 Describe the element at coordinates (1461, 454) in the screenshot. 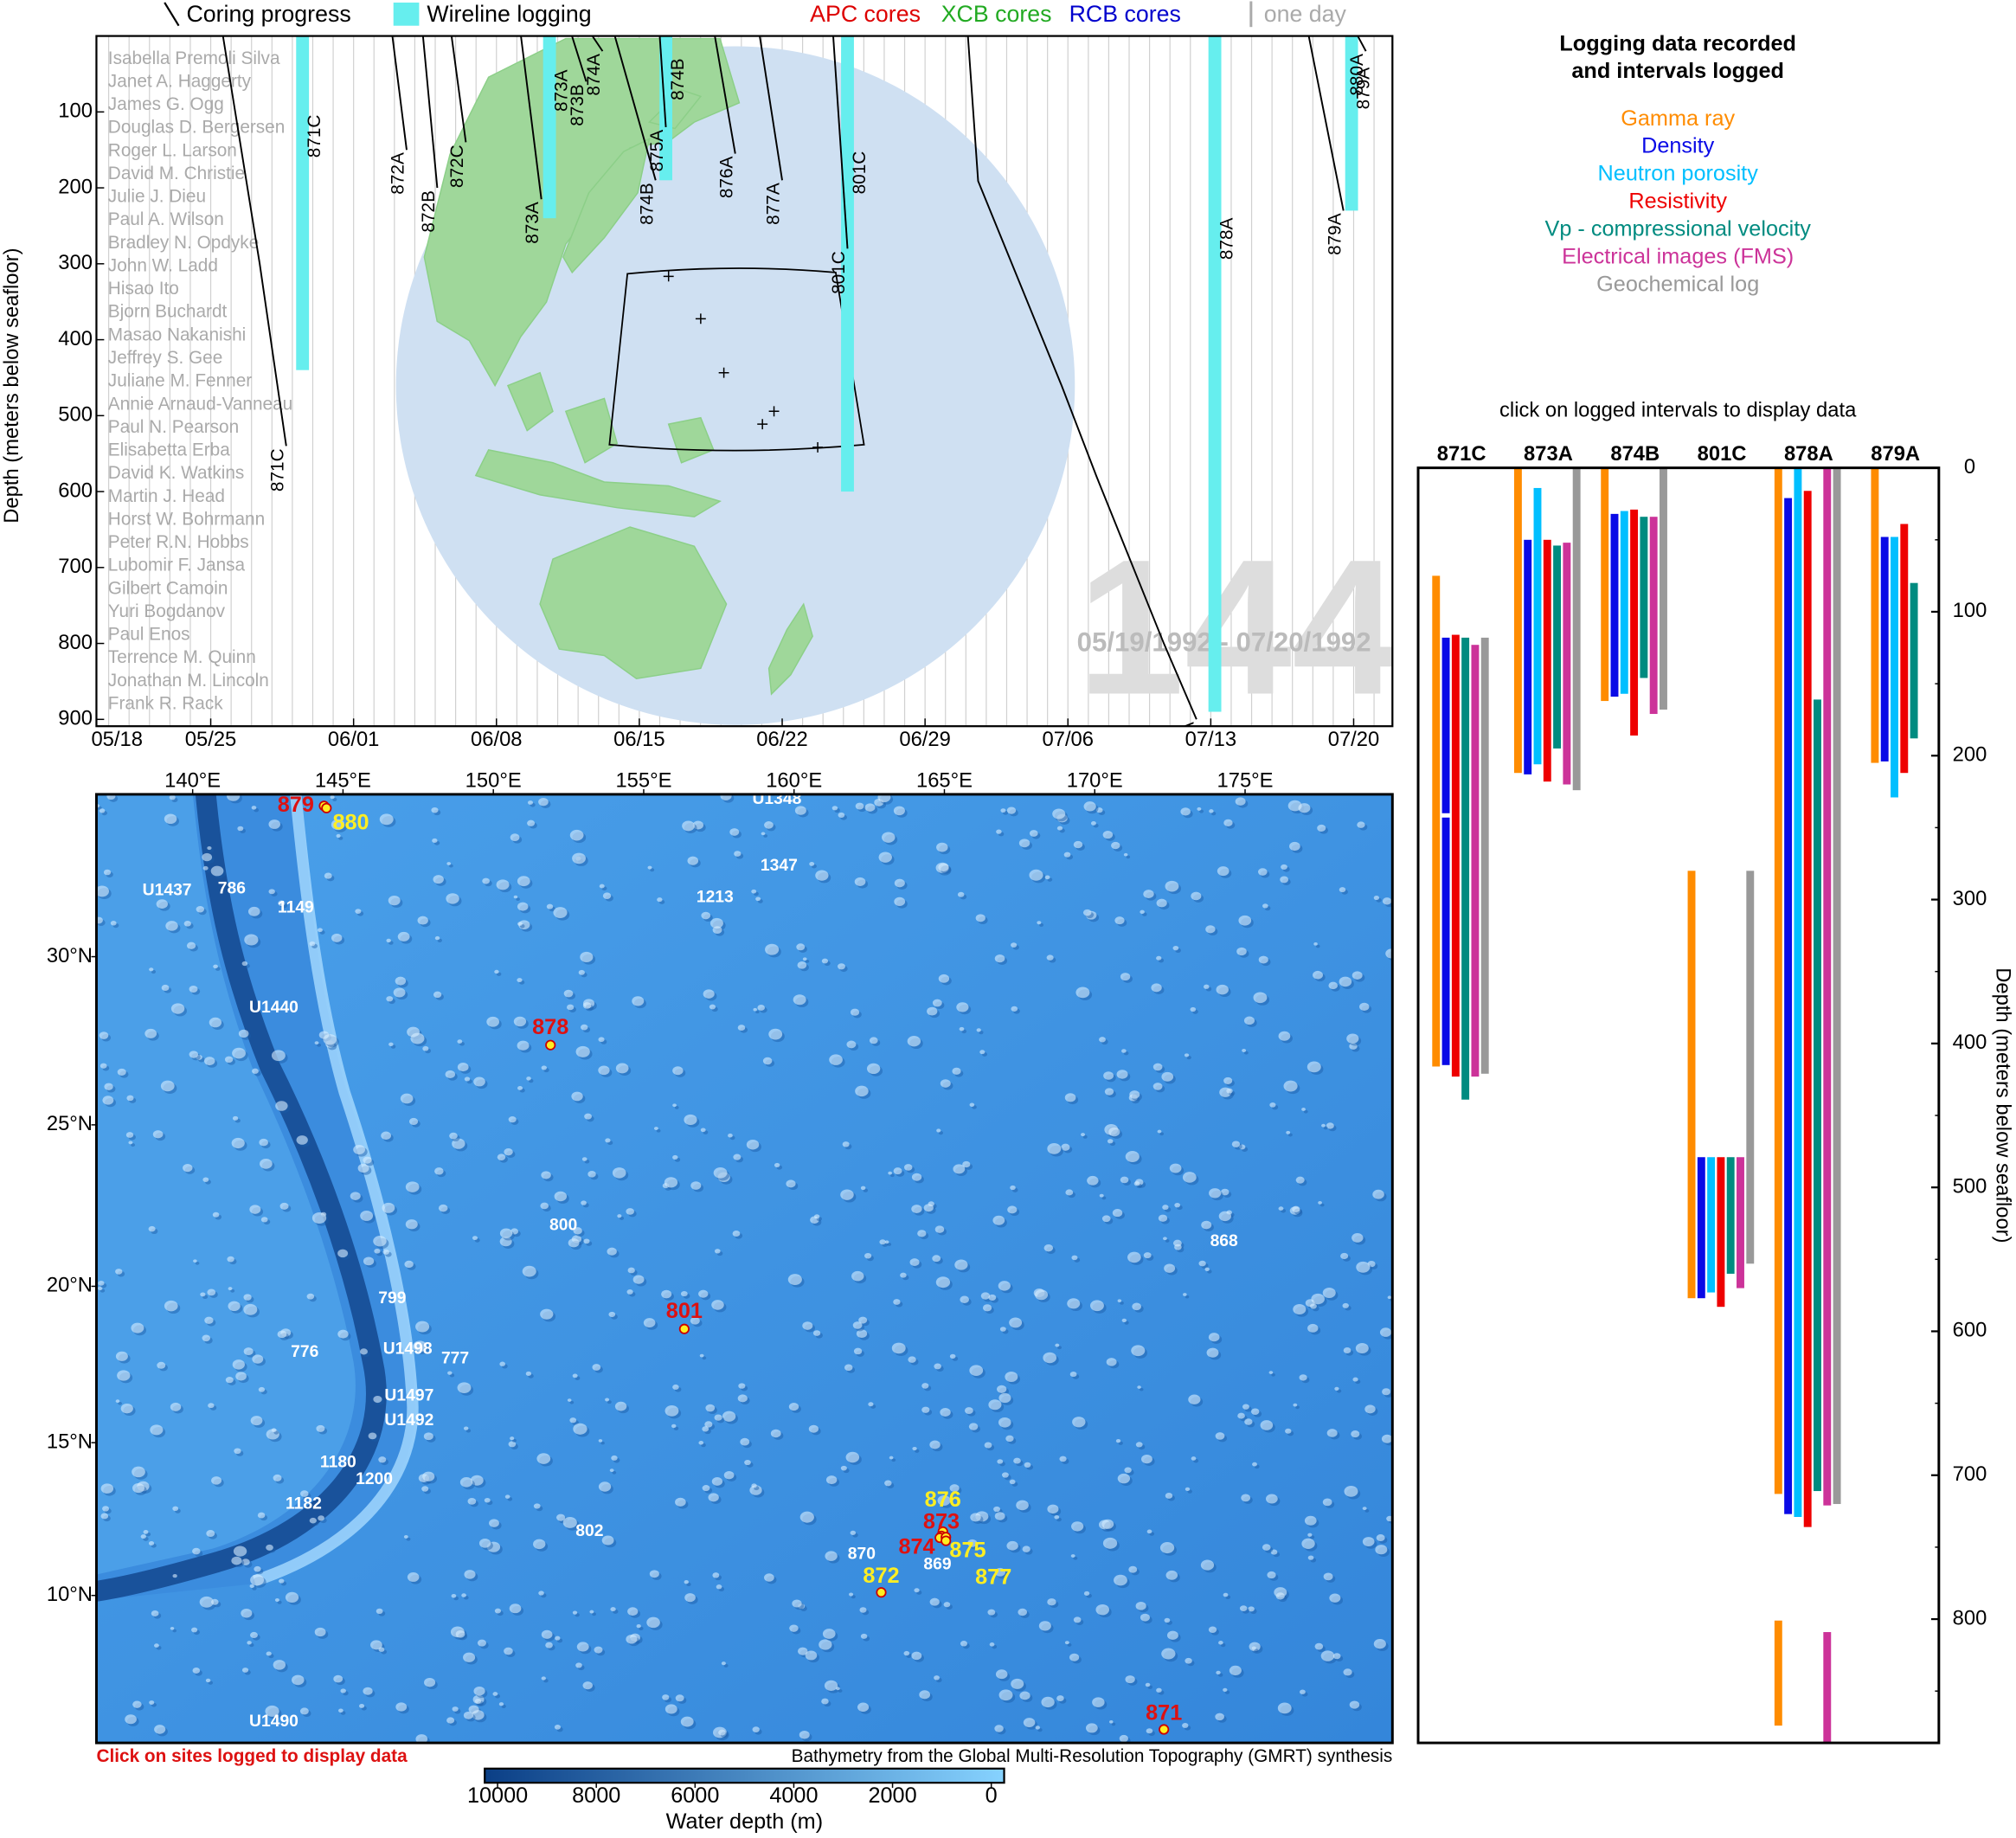

I see `hole-label: 871C` at that location.